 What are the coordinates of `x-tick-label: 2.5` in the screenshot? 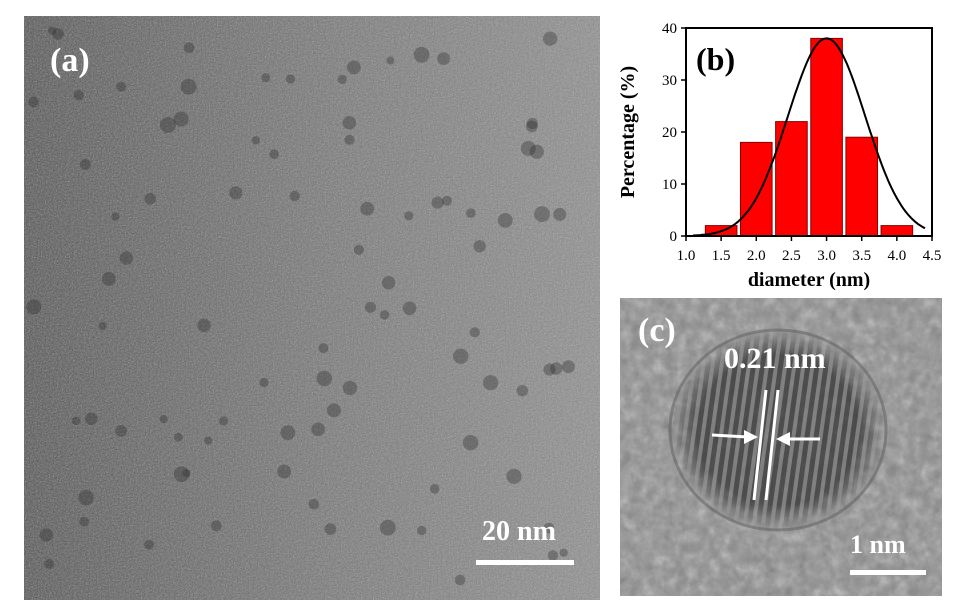 It's located at (791, 256).